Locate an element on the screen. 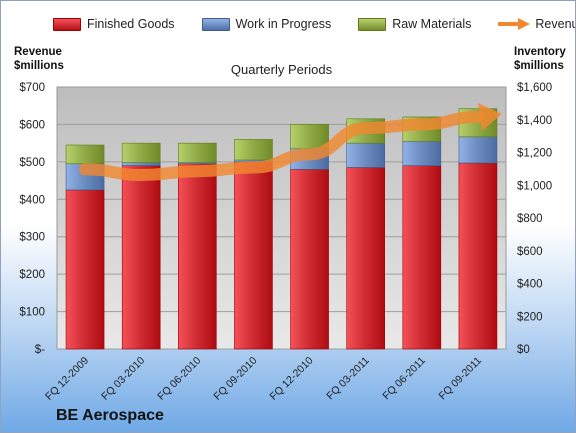 Image resolution: width=576 pixels, height=433 pixels. left-tick-label: $100 is located at coordinates (32, 313).